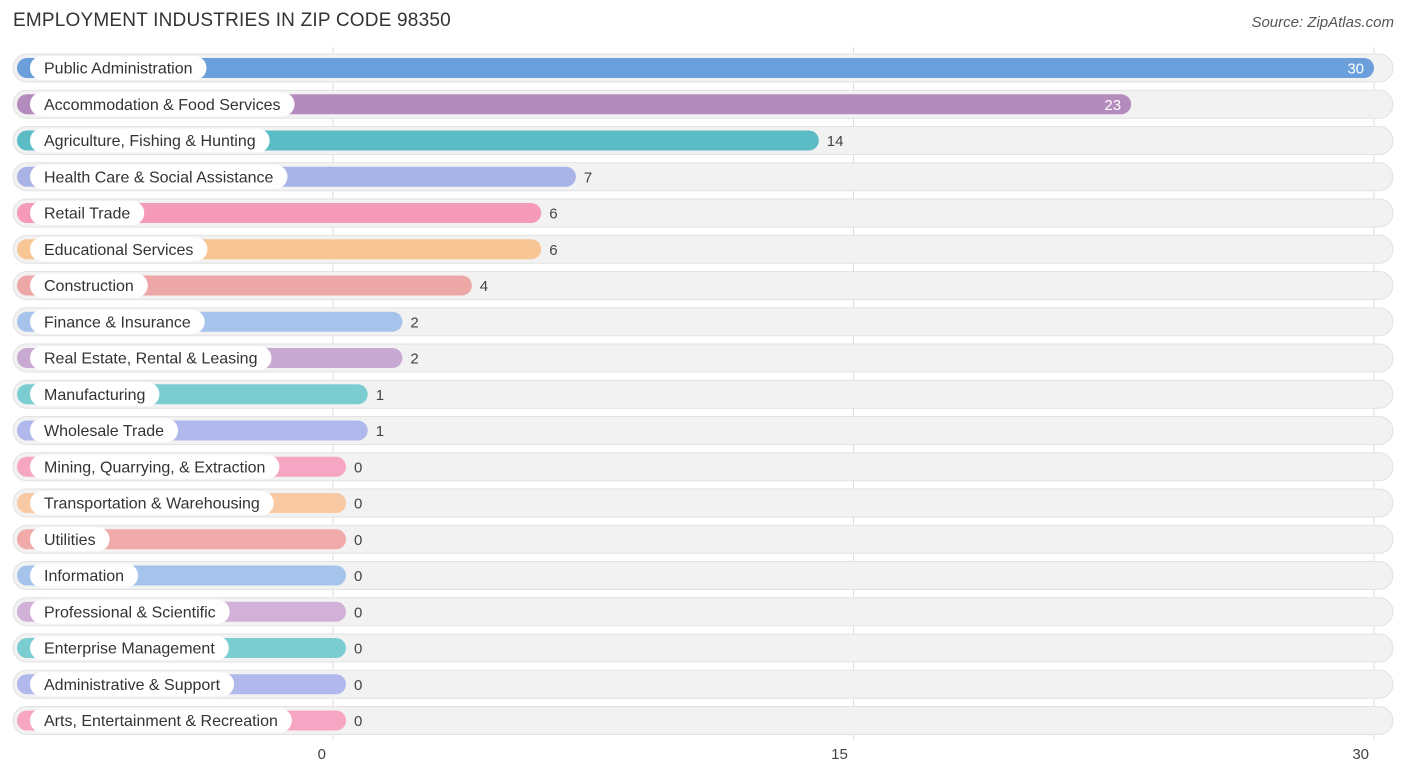  Describe the element at coordinates (1355, 69) in the screenshot. I see `value-label: 30` at that location.